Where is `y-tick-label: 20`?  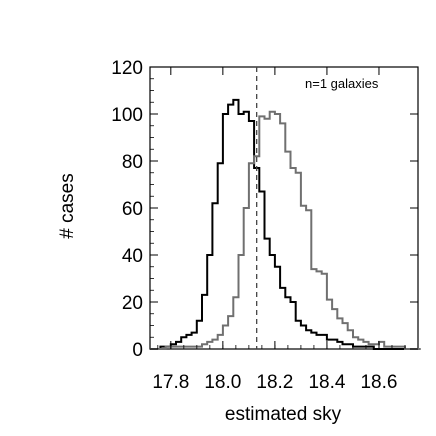
y-tick-label: 20 is located at coordinates (132, 303).